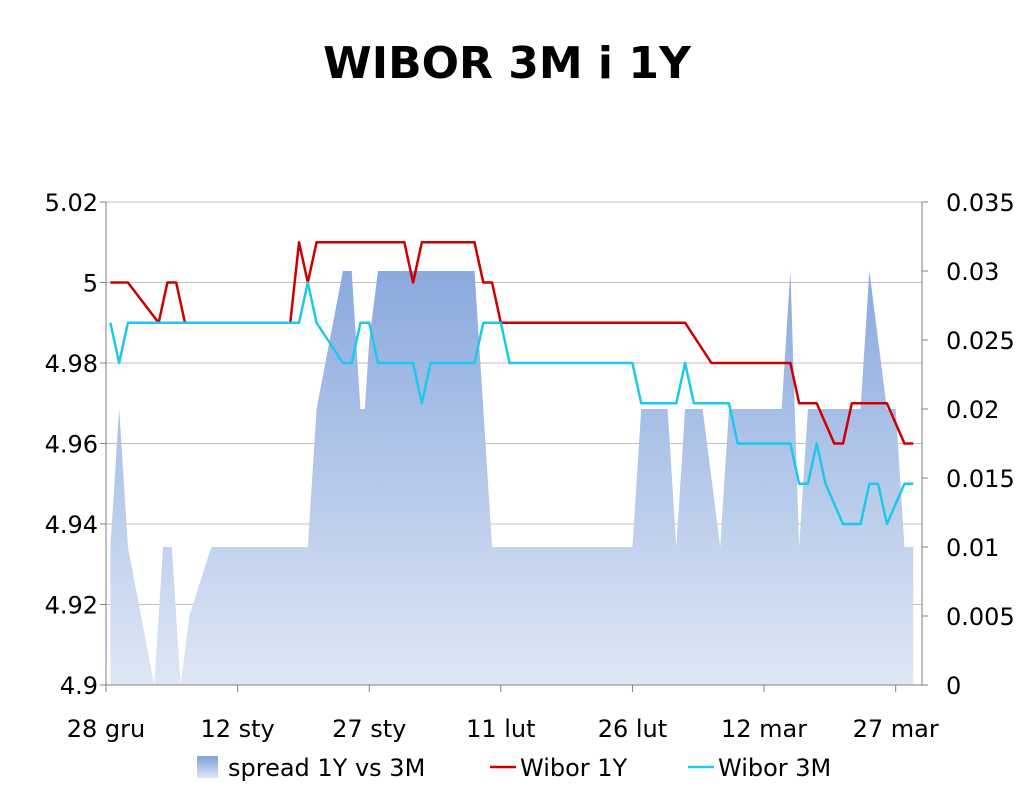 The height and width of the screenshot is (791, 1024). Describe the element at coordinates (71, 525) in the screenshot. I see `left-axis-tick-label: 4.94` at that location.